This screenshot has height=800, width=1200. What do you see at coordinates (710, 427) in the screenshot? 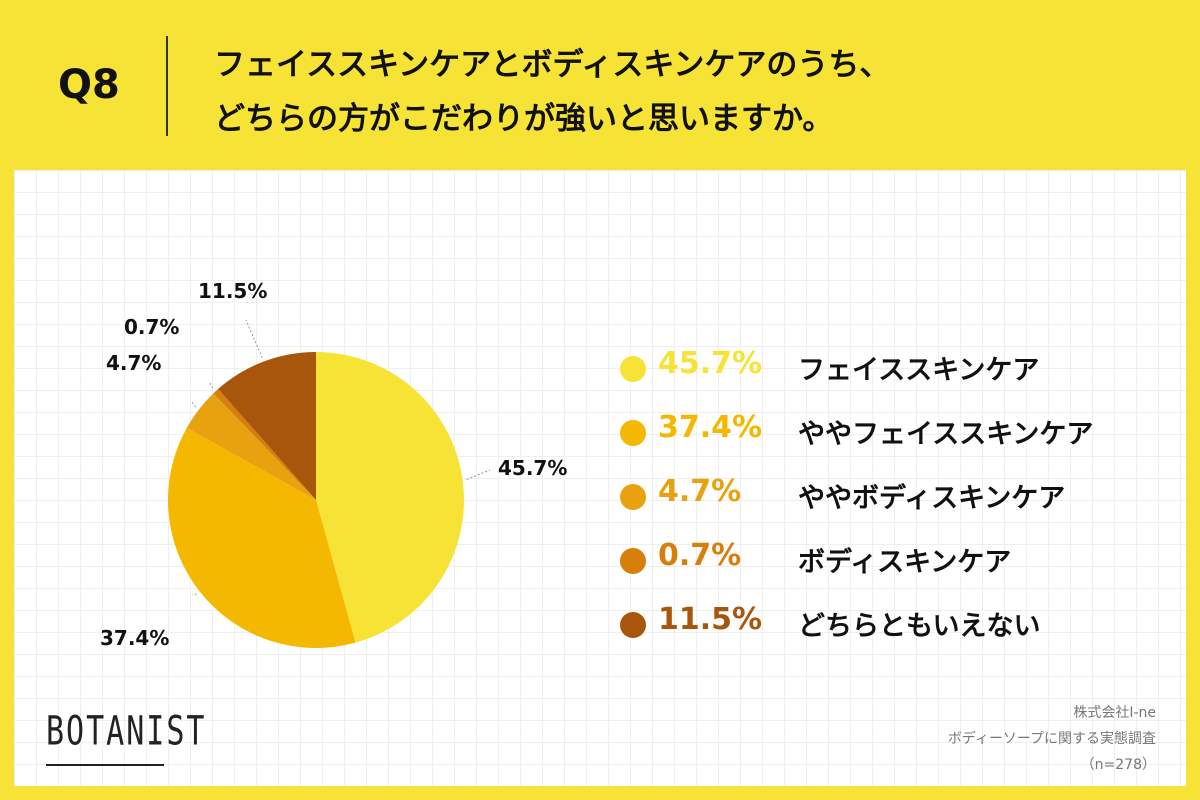
I see `legend-pct-somewhat-face: 37.4%` at bounding box center [710, 427].